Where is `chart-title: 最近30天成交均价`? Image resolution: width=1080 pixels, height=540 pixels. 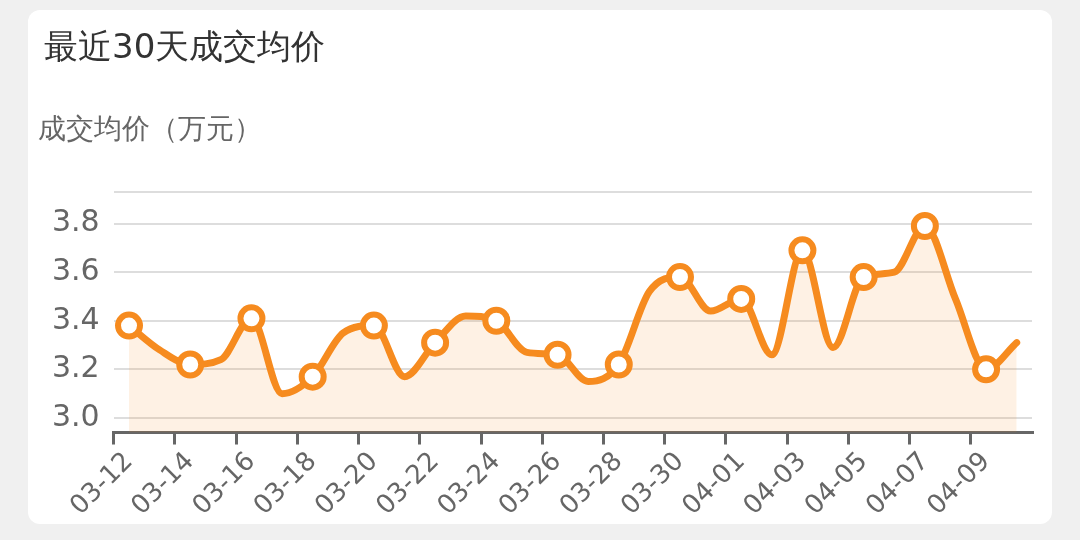
chart-title: 最近30天成交均价 is located at coordinates (185, 46).